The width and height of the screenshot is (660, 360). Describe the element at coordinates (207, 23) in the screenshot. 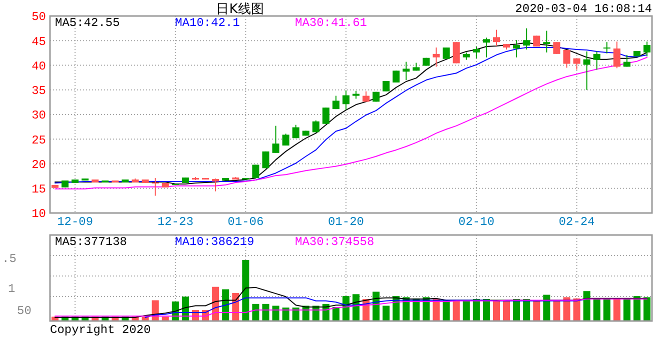

I see `text: MA10:42.1` at that location.